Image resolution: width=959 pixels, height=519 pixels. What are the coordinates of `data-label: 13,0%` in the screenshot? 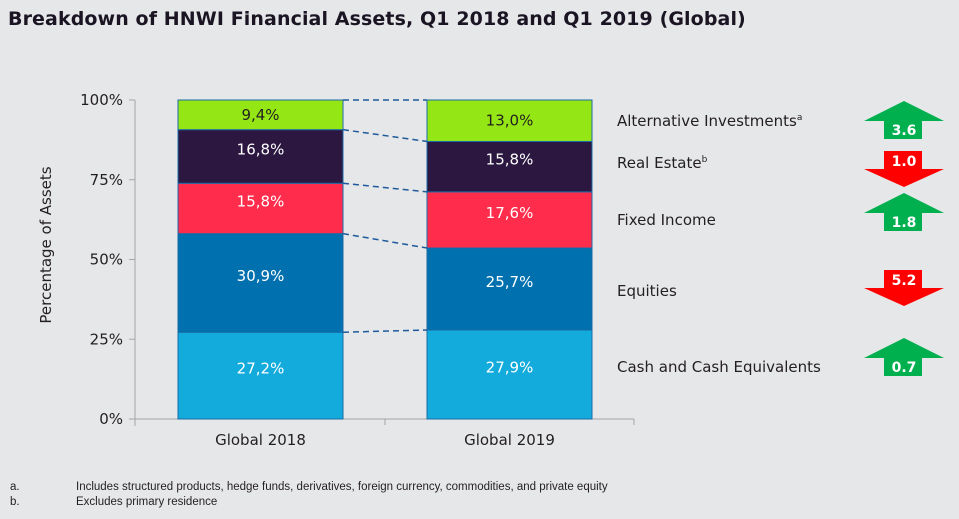 It's located at (510, 121).